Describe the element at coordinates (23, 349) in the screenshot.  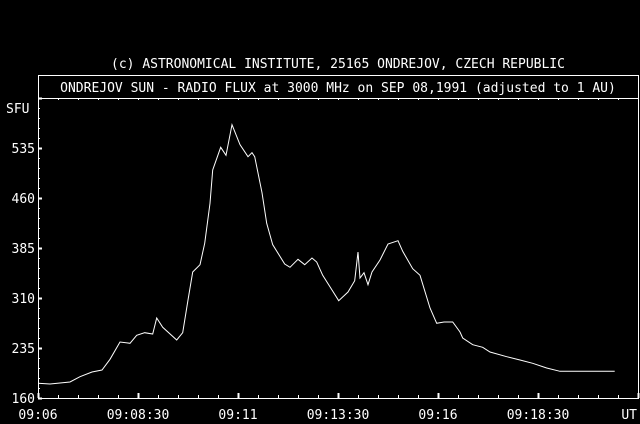
I see `y-tick-label: 235` at that location.